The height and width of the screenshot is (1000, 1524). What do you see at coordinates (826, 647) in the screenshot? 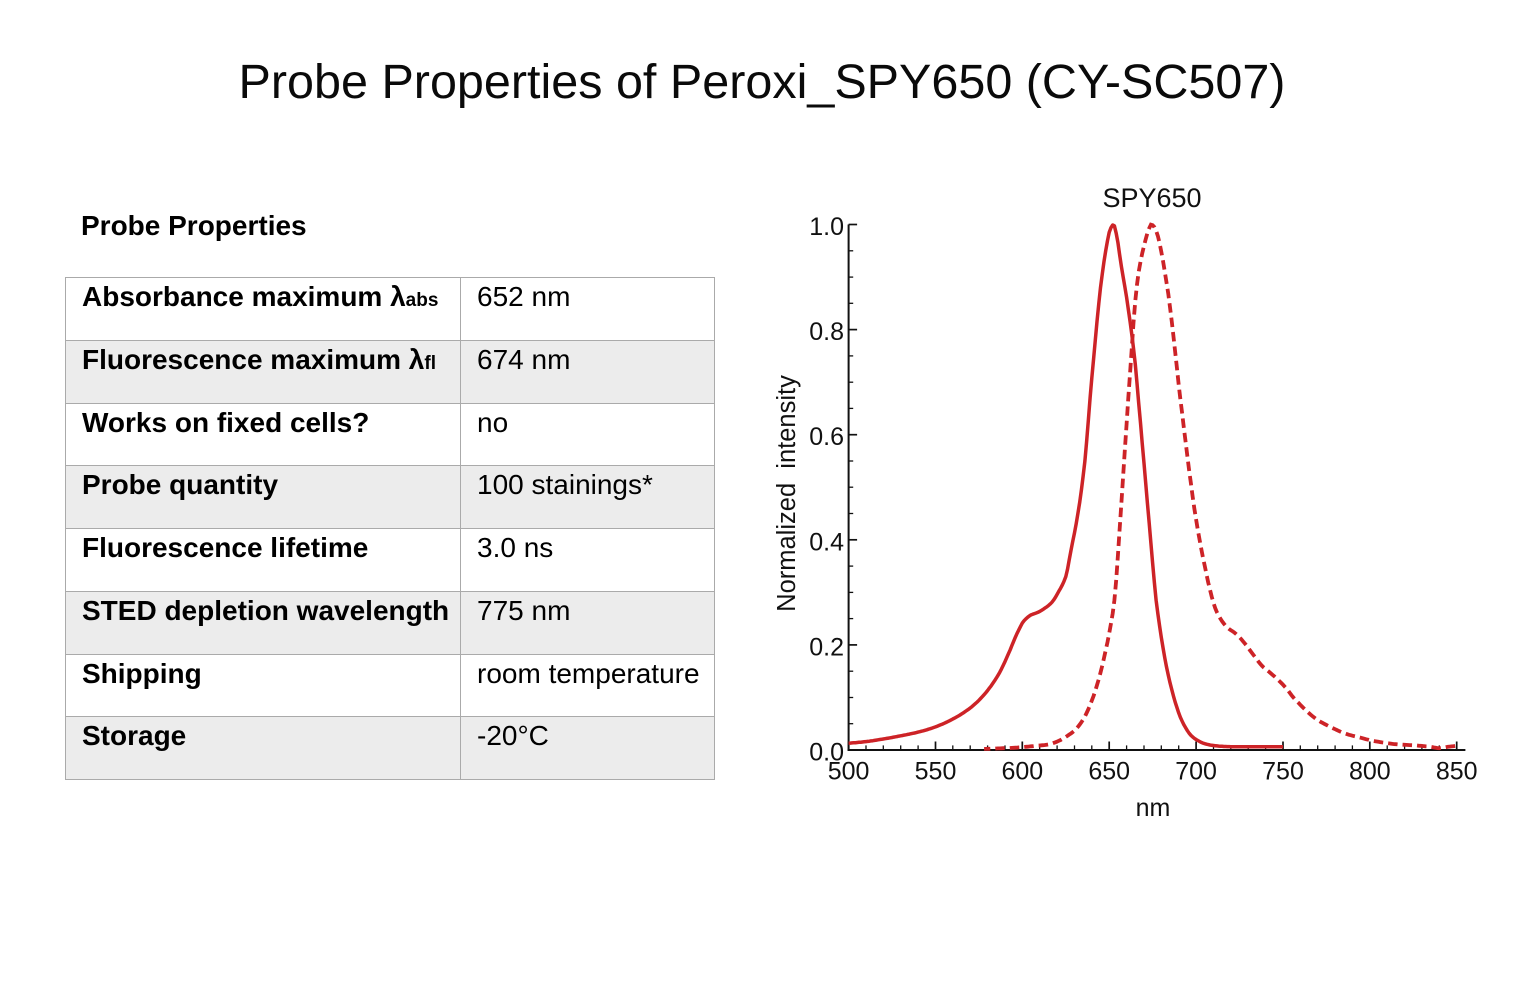
I see `svg-text: 0.2` at bounding box center [826, 647].